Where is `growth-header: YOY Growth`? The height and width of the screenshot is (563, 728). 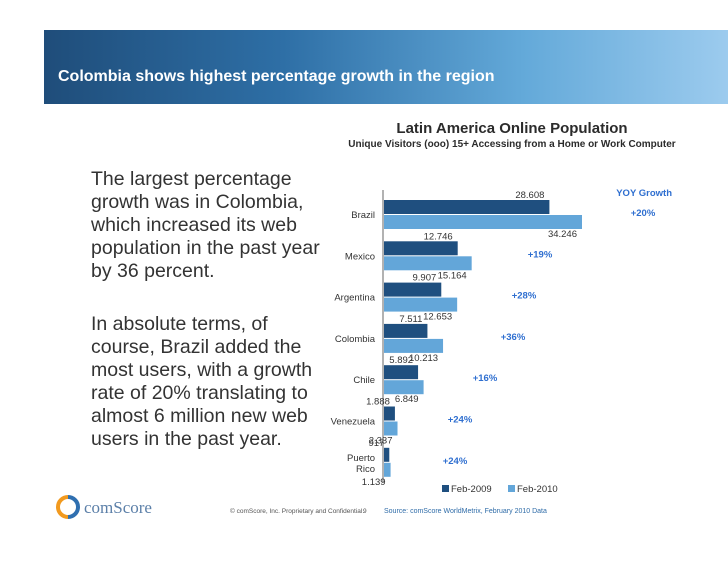 growth-header: YOY Growth is located at coordinates (644, 193).